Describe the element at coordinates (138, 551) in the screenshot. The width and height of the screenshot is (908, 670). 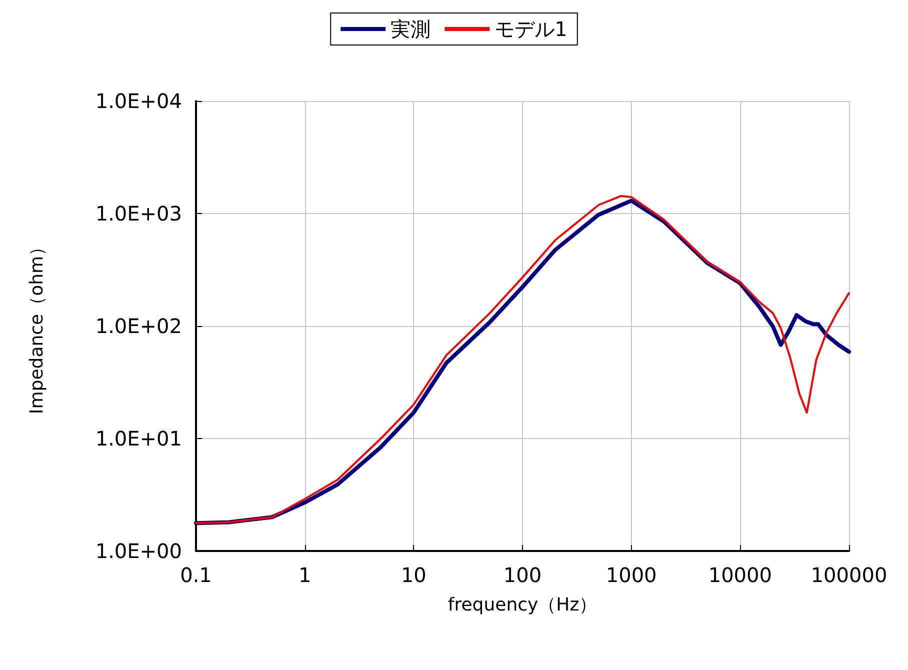
I see `y-tick-label: 1.0E+00` at that location.